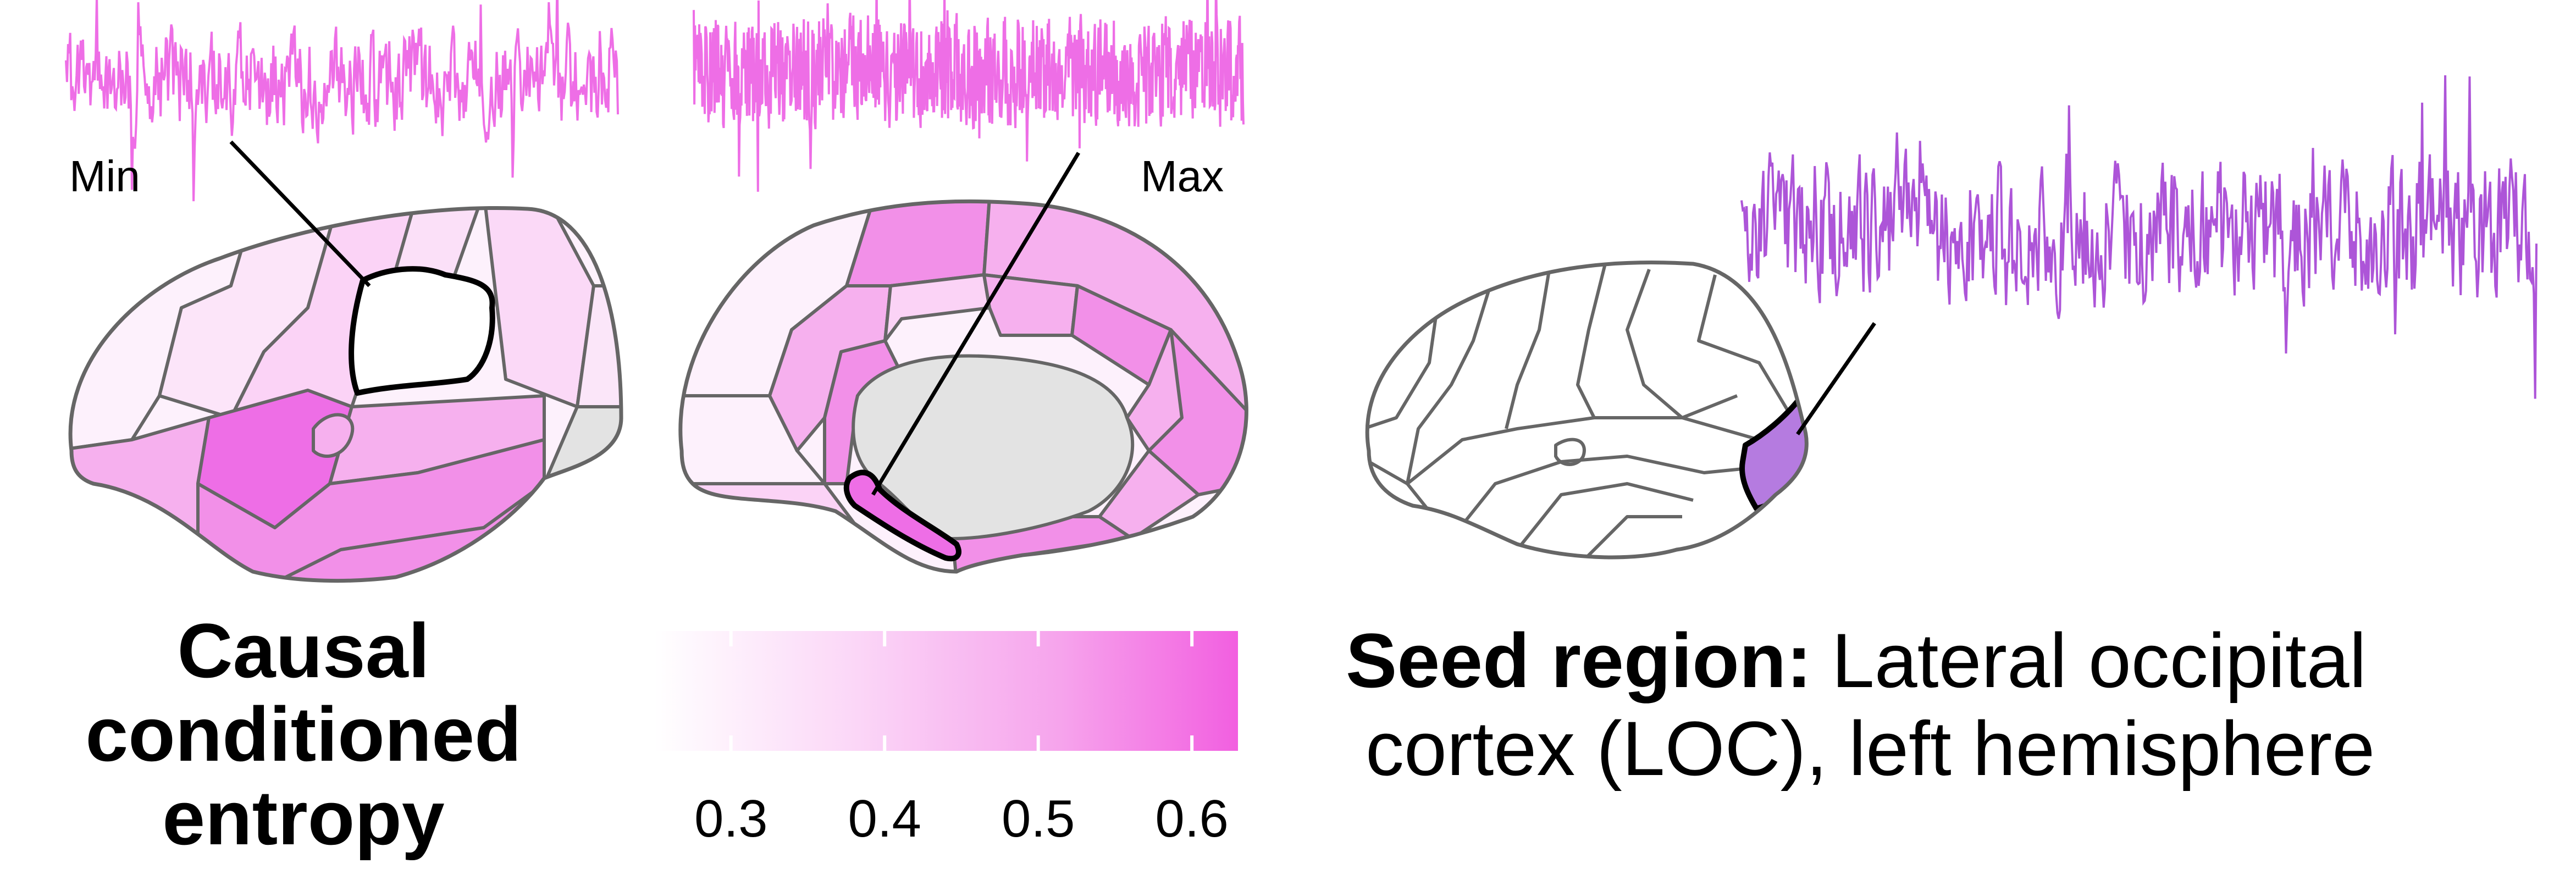 Image resolution: width=2576 pixels, height=891 pixels. What do you see at coordinates (753, 439) in the screenshot?
I see `region-medial-orbitofrontal` at bounding box center [753, 439].